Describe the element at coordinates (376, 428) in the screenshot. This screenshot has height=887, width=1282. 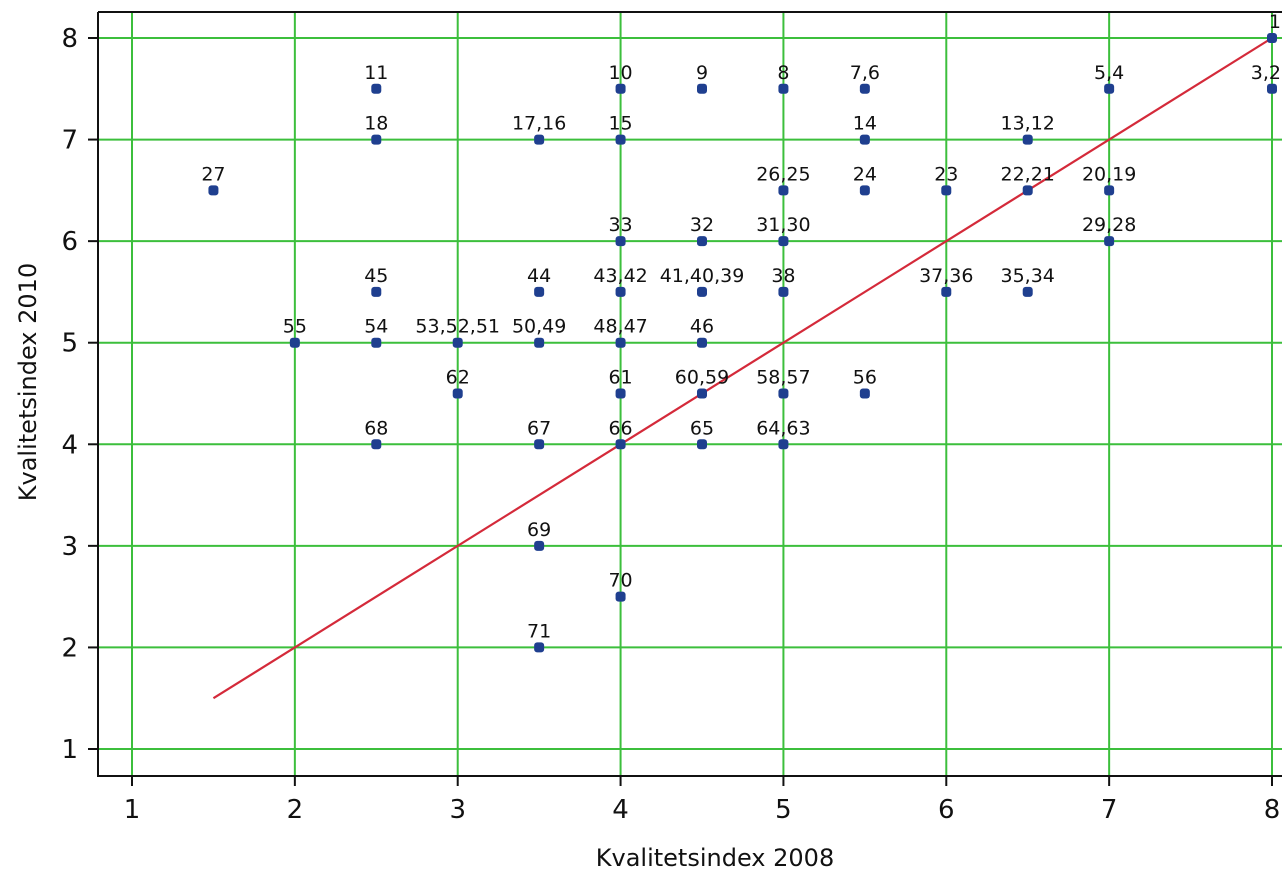
I see `data-point-label: 68` at that location.